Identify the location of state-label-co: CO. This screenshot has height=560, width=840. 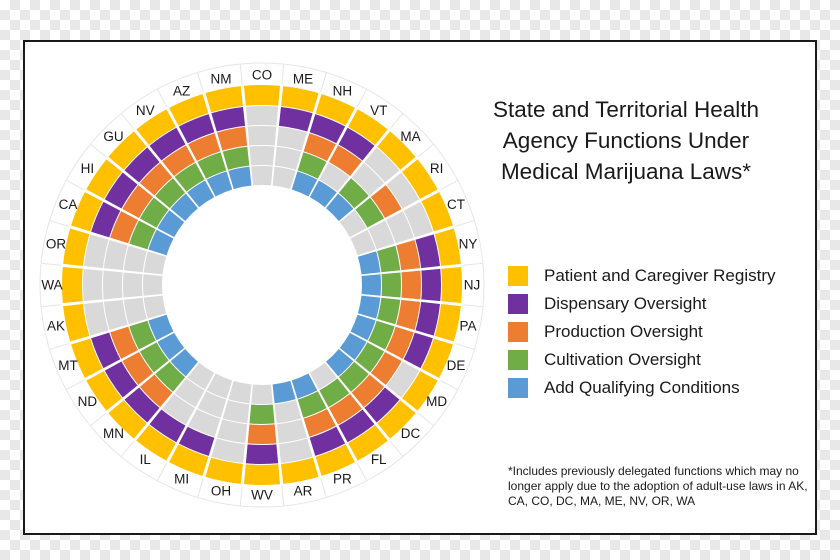
(262, 75).